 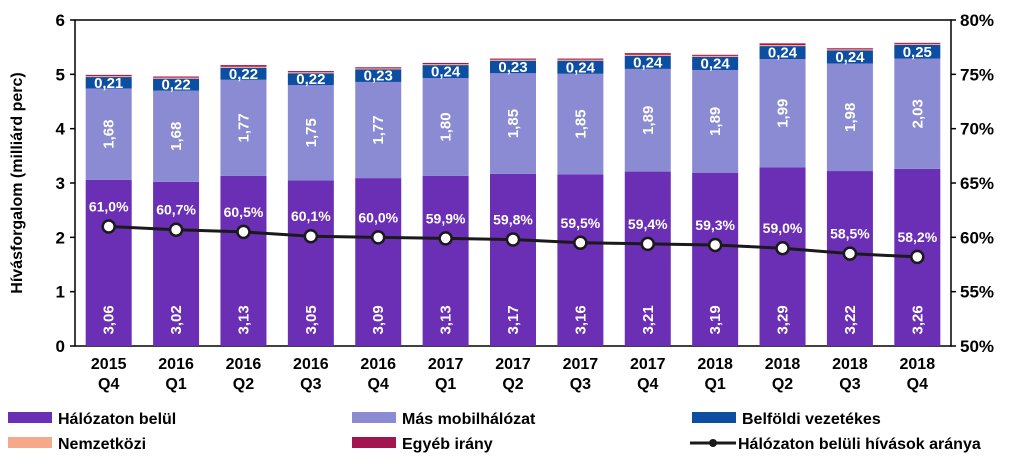 What do you see at coordinates (469, 419) in the screenshot?
I see `legend-item-2-label: Más mobilhálózat` at bounding box center [469, 419].